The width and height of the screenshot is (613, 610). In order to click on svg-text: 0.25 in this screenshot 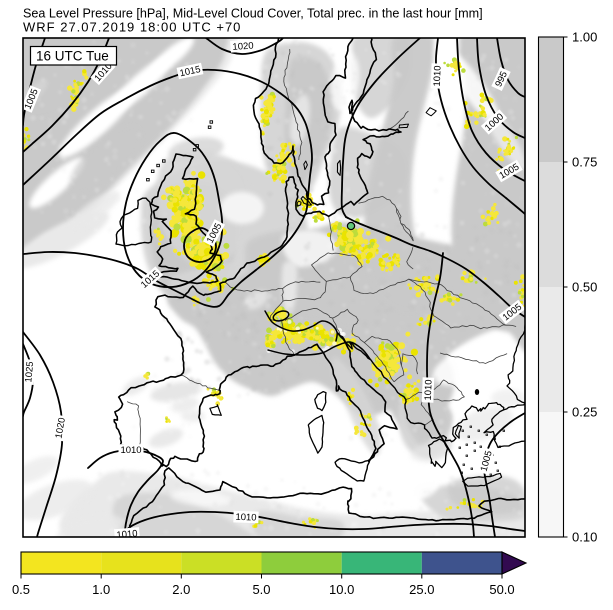, I will do `click(584, 412)`.